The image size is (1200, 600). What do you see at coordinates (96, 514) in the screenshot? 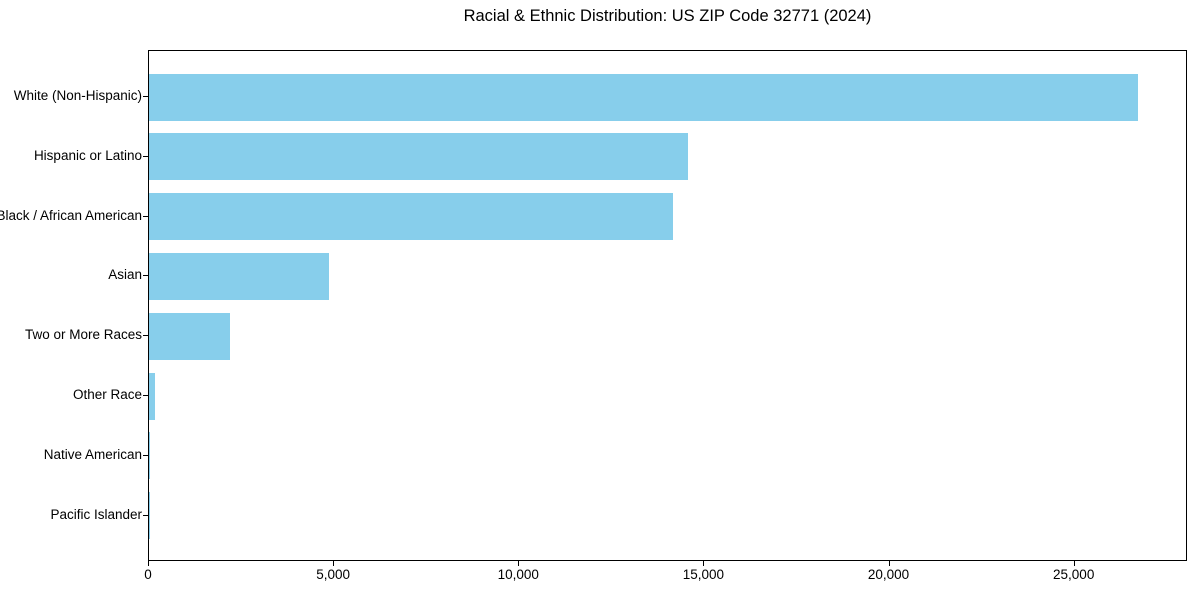
I see `y-axis-label: Pacific Islander` at bounding box center [96, 514].